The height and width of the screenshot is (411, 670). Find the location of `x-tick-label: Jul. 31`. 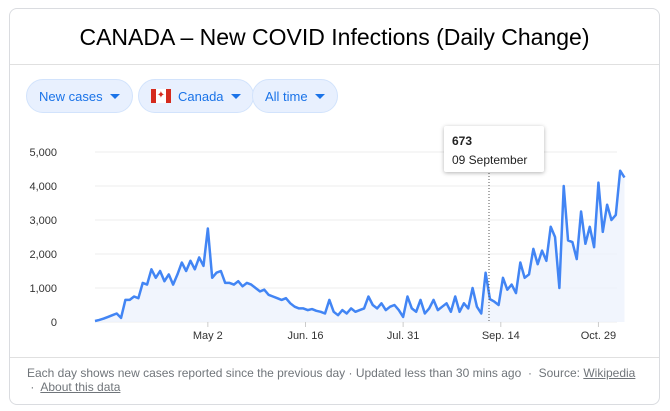

x-tick-label: Jul. 31 is located at coordinates (403, 336).